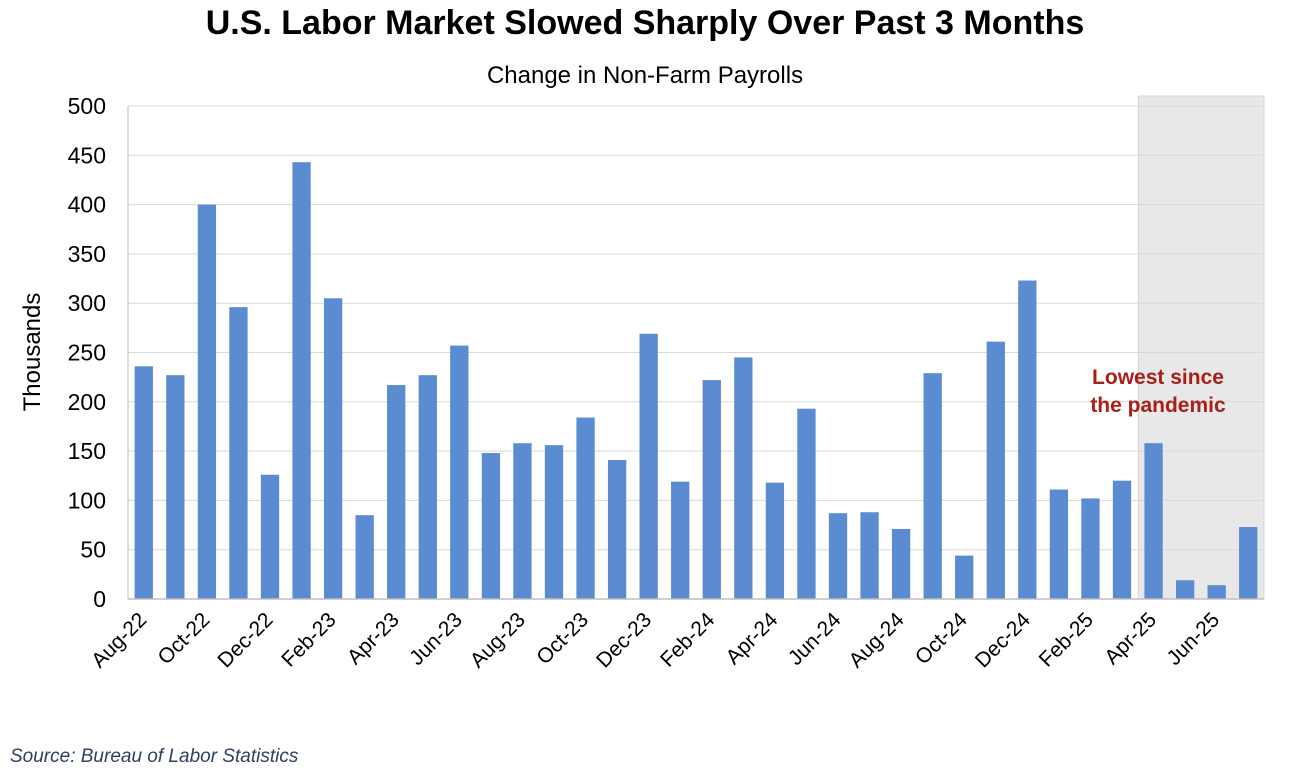 The height and width of the screenshot is (778, 1300). I want to click on x-tick-label: Dec-23, so click(624, 640).